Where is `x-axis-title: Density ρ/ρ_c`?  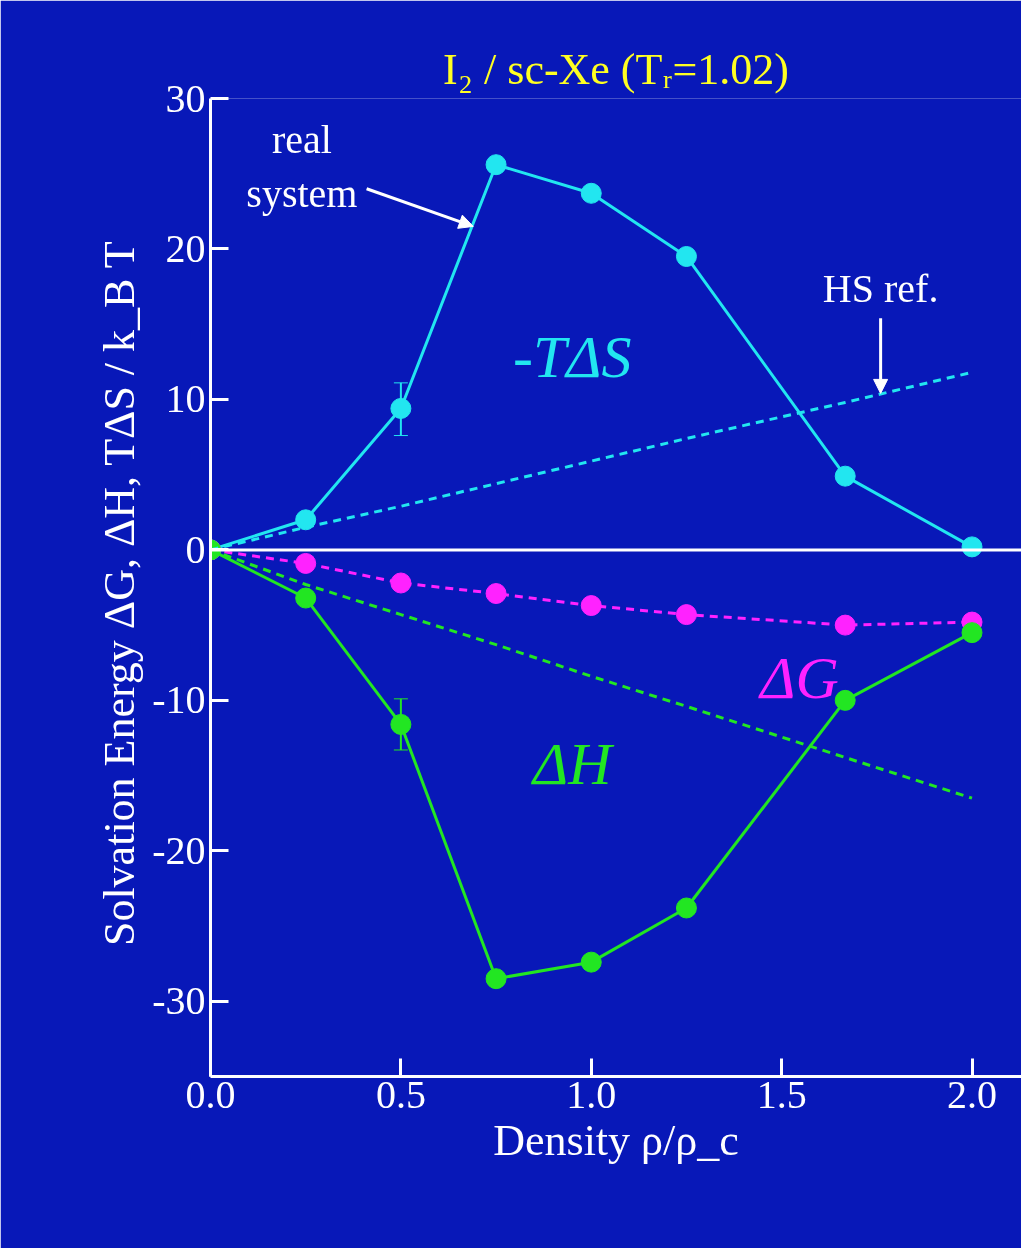 x-axis-title: Density ρ/ρ_c is located at coordinates (616, 1140).